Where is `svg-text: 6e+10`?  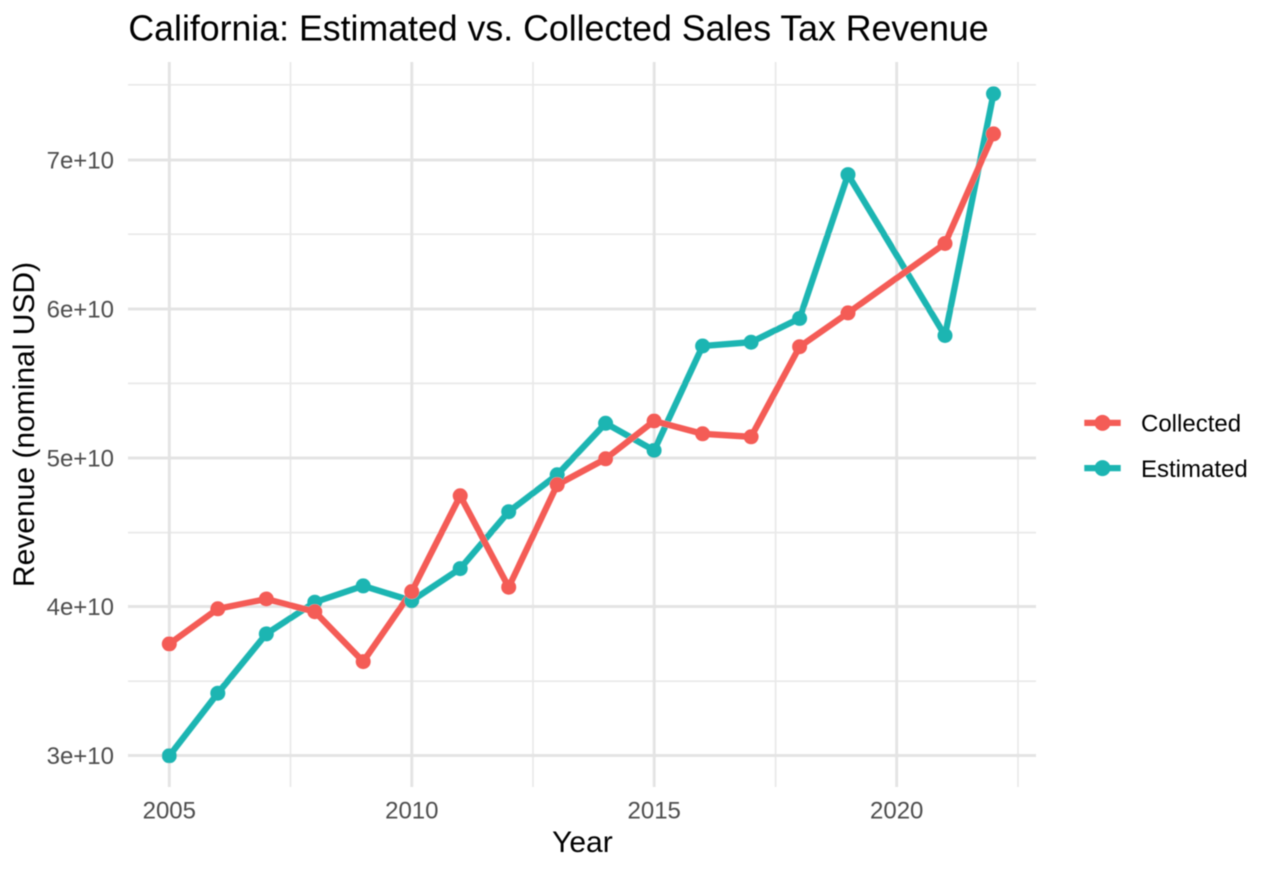
svg-text: 6e+10 is located at coordinates (80, 310).